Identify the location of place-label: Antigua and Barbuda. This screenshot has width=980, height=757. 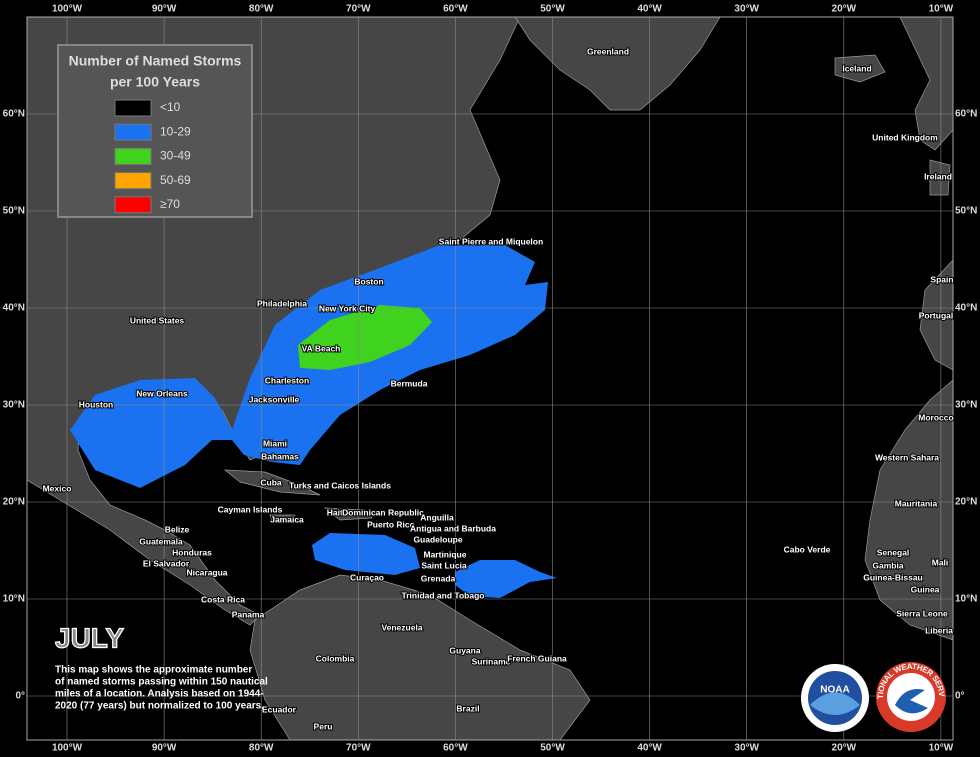
(453, 528).